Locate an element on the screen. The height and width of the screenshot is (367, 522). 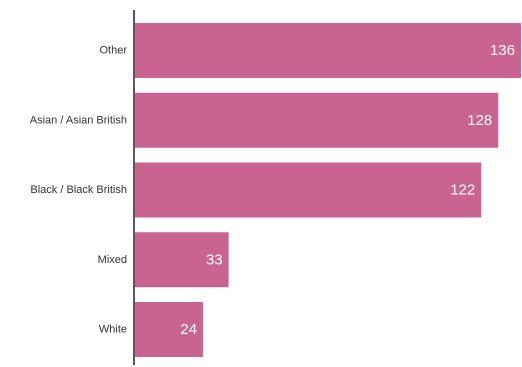
bar-value-label: 136 is located at coordinates (502, 50).